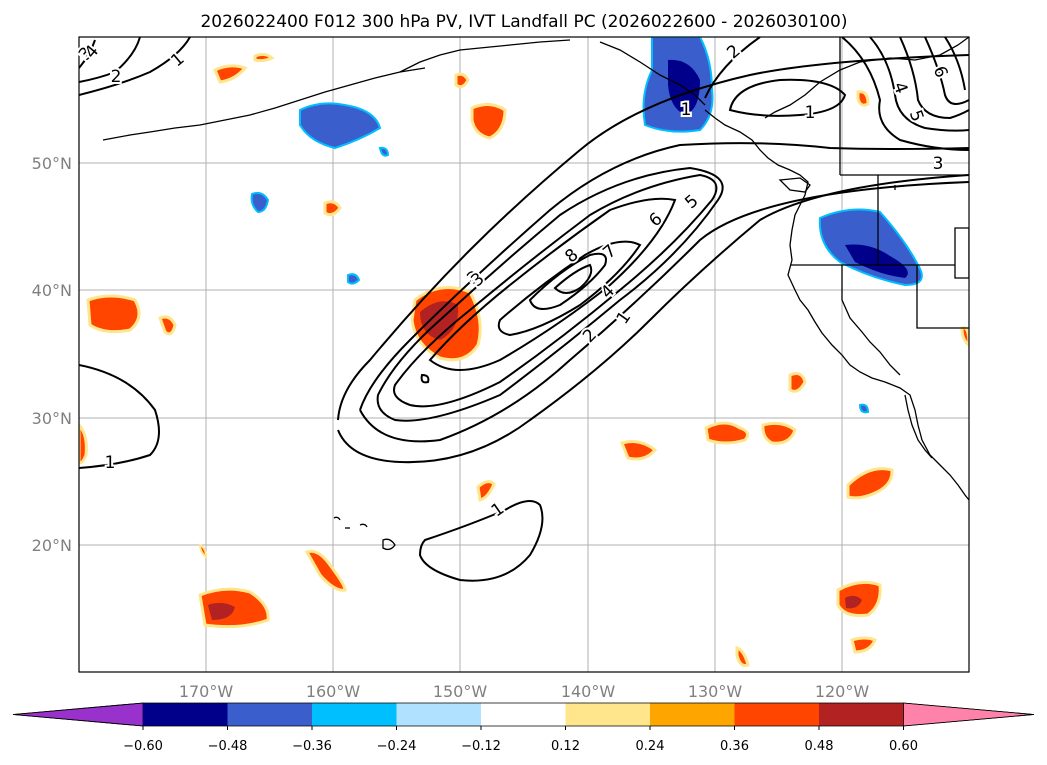 This screenshot has height=765, width=1047. What do you see at coordinates (78, 714) in the screenshot?
I see `colorbar-extend-min` at bounding box center [78, 714].